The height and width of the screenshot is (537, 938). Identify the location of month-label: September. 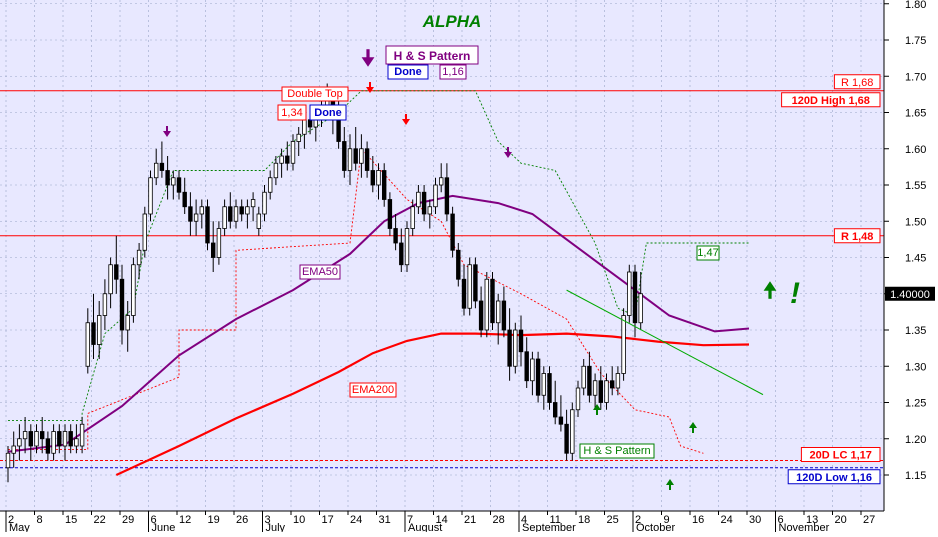
(549, 527).